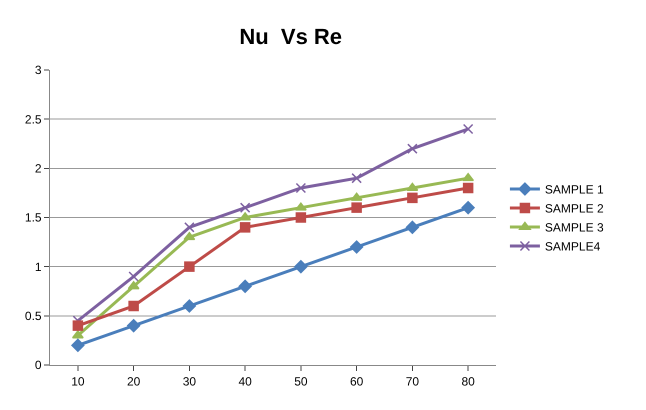 The height and width of the screenshot is (410, 646). Describe the element at coordinates (413, 381) in the screenshot. I see `x-tick-label: 70` at that location.